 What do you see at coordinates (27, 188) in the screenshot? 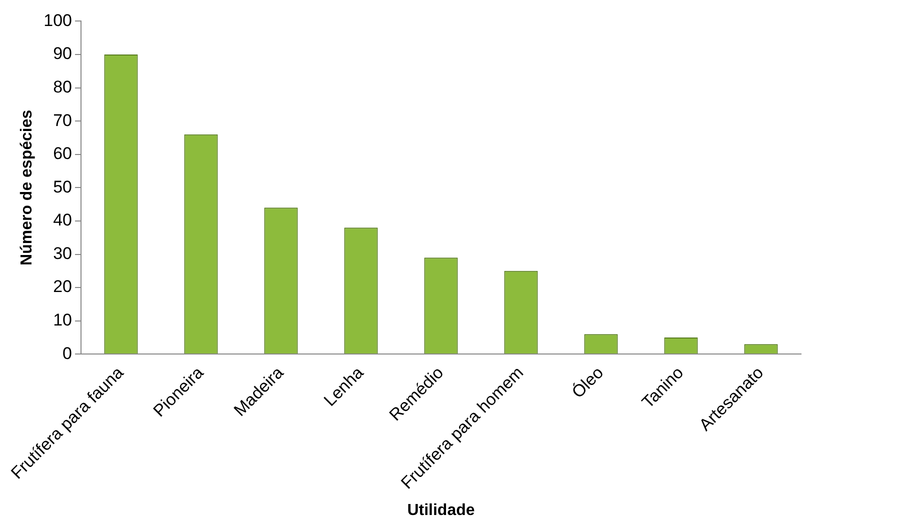
I see `y-axis-title: Número de espécies` at bounding box center [27, 188].